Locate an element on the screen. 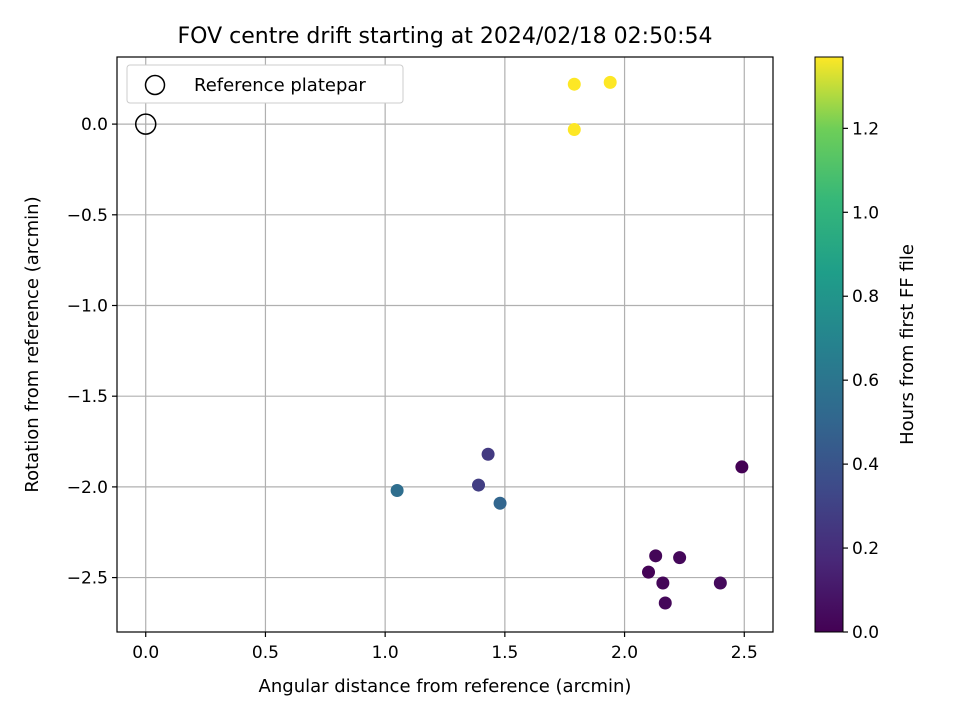  y-tick-label: −1.0 is located at coordinates (87, 307).